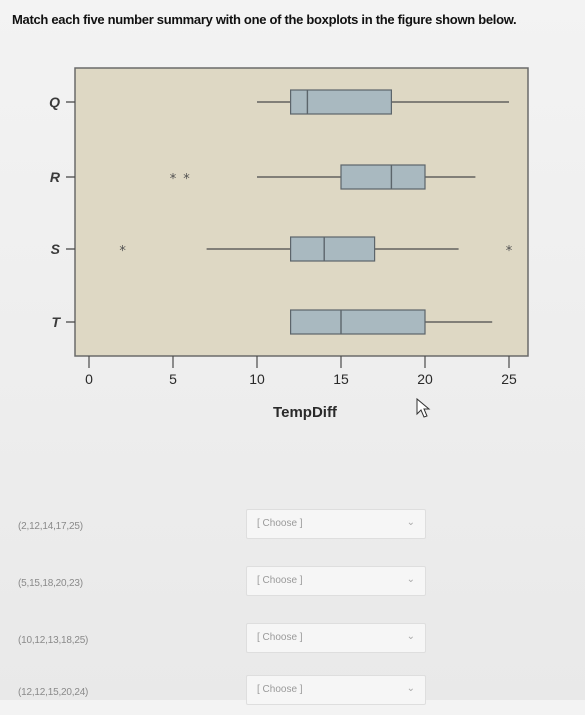 The height and width of the screenshot is (715, 585). What do you see at coordinates (56, 249) in the screenshot?
I see `row-label-s: S` at bounding box center [56, 249].